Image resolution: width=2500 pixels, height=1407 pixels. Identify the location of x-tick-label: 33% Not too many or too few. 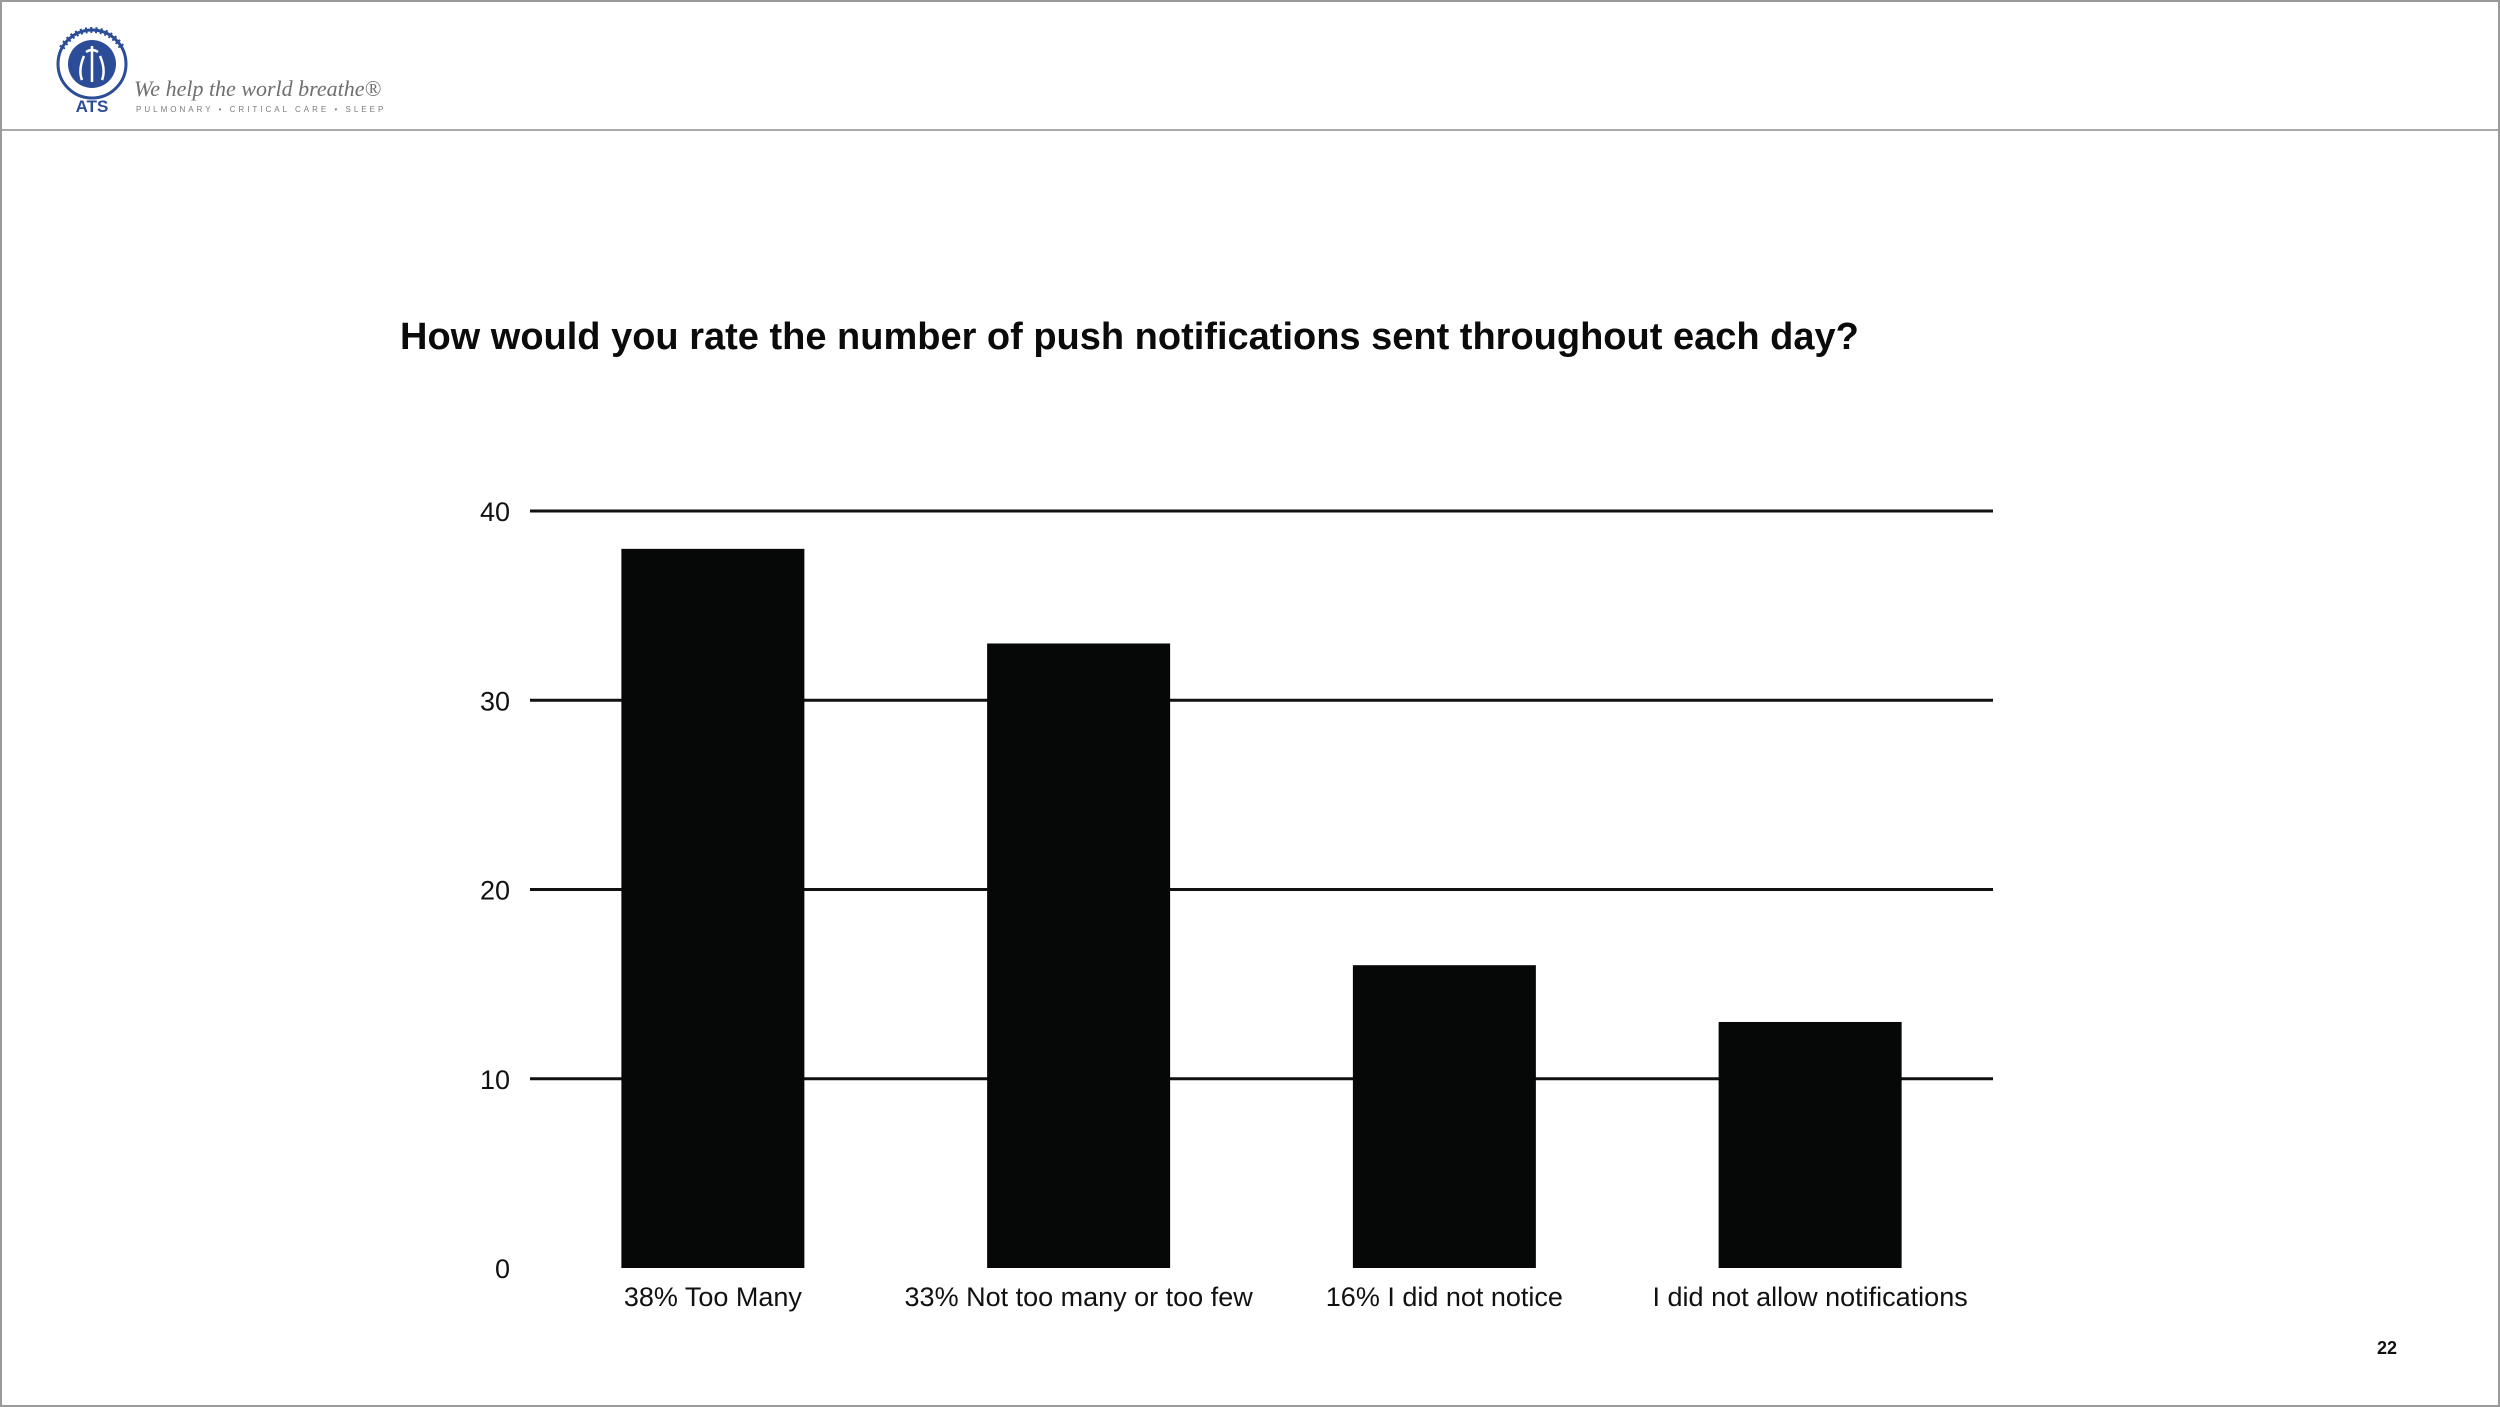
(1079, 1297).